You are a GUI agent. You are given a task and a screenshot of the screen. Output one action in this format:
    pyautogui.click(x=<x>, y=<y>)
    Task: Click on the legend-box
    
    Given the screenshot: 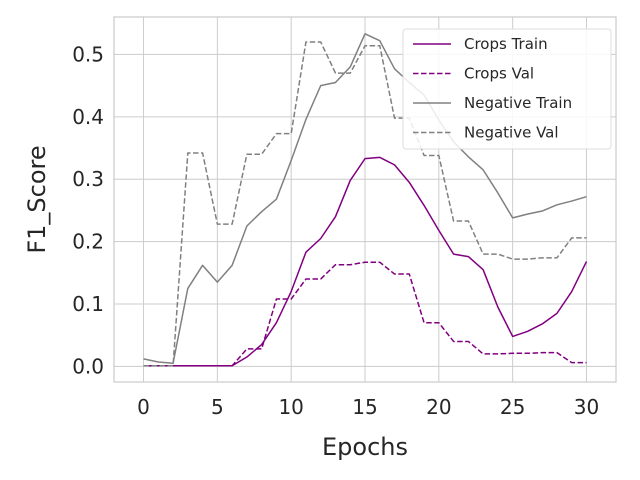 What is the action you would take?
    pyautogui.click(x=507, y=89)
    